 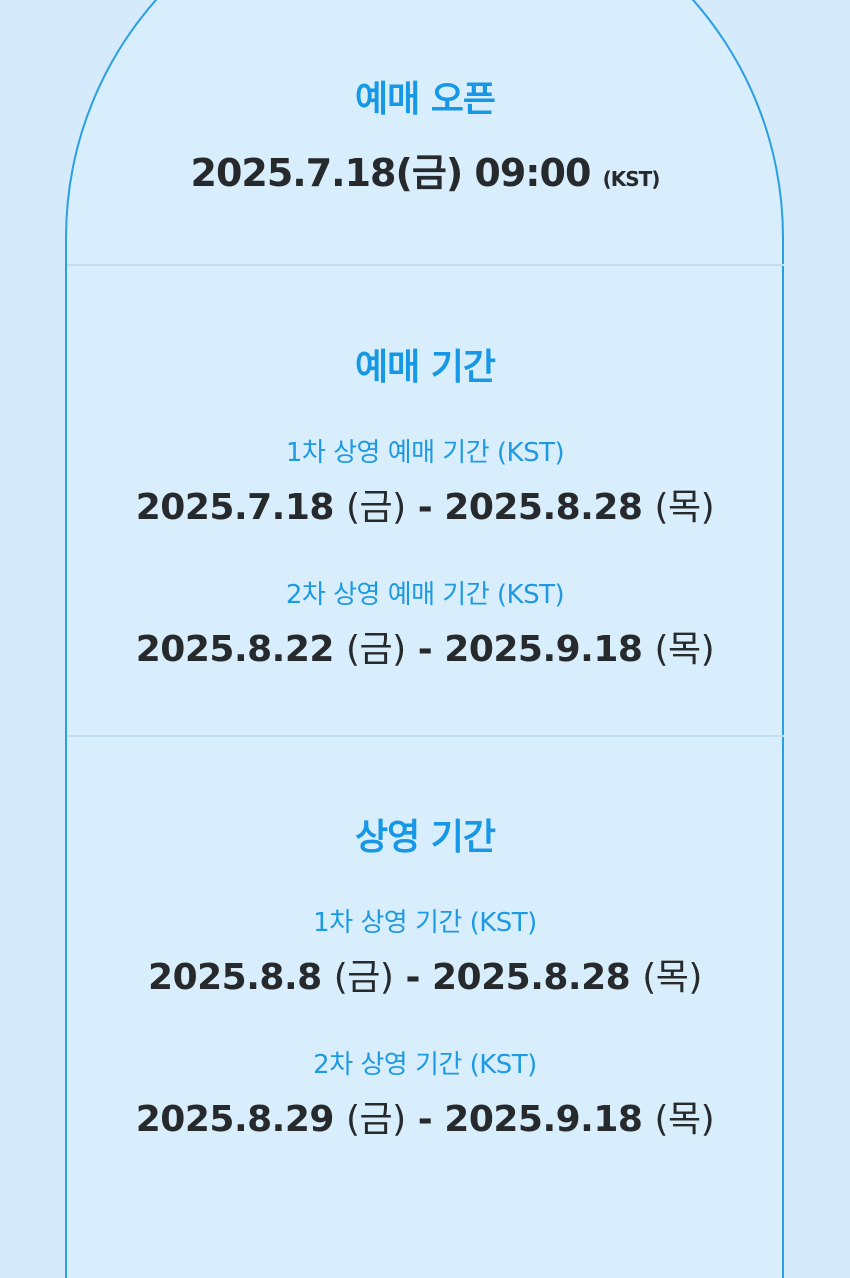 What do you see at coordinates (235, 977) in the screenshot?
I see `start-date: 2025.8.8` at bounding box center [235, 977].